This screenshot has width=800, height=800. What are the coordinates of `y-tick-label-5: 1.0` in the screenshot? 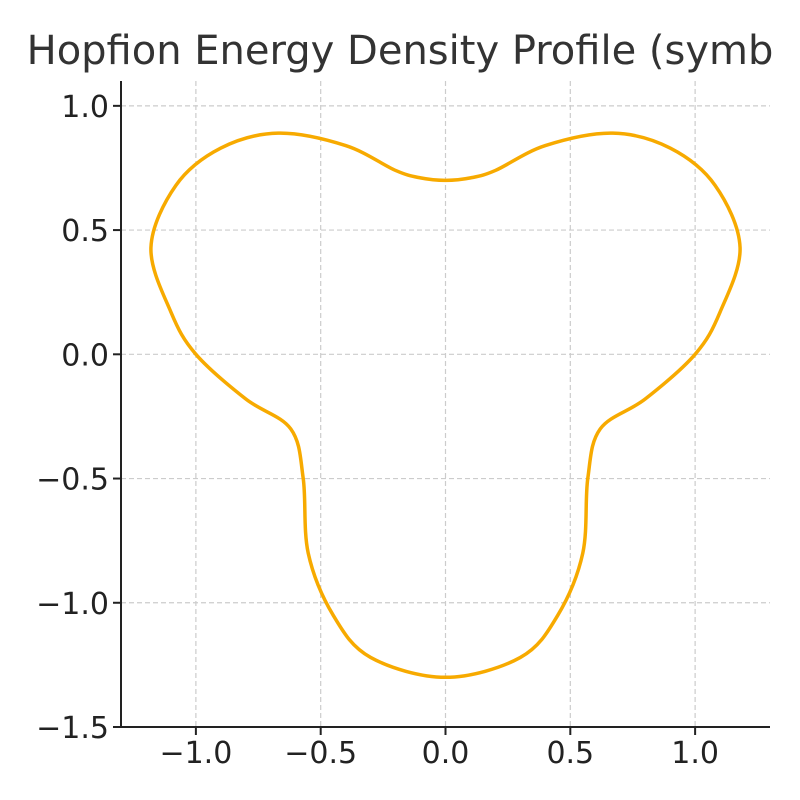 It's located at (85, 107).